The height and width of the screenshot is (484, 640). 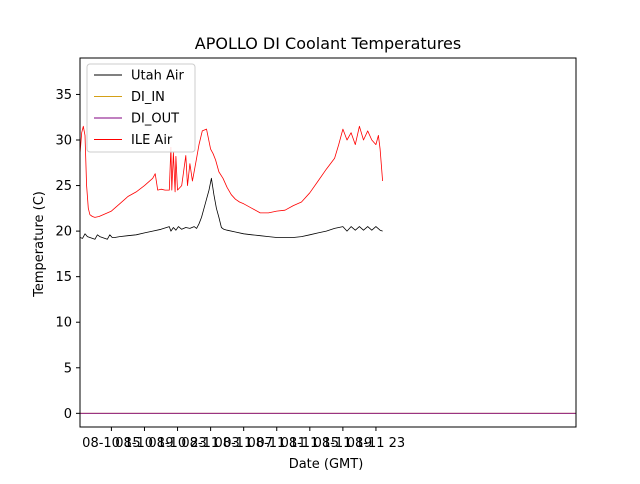 What do you see at coordinates (63, 141) in the screenshot?
I see `y-tick-label: 30` at bounding box center [63, 141].